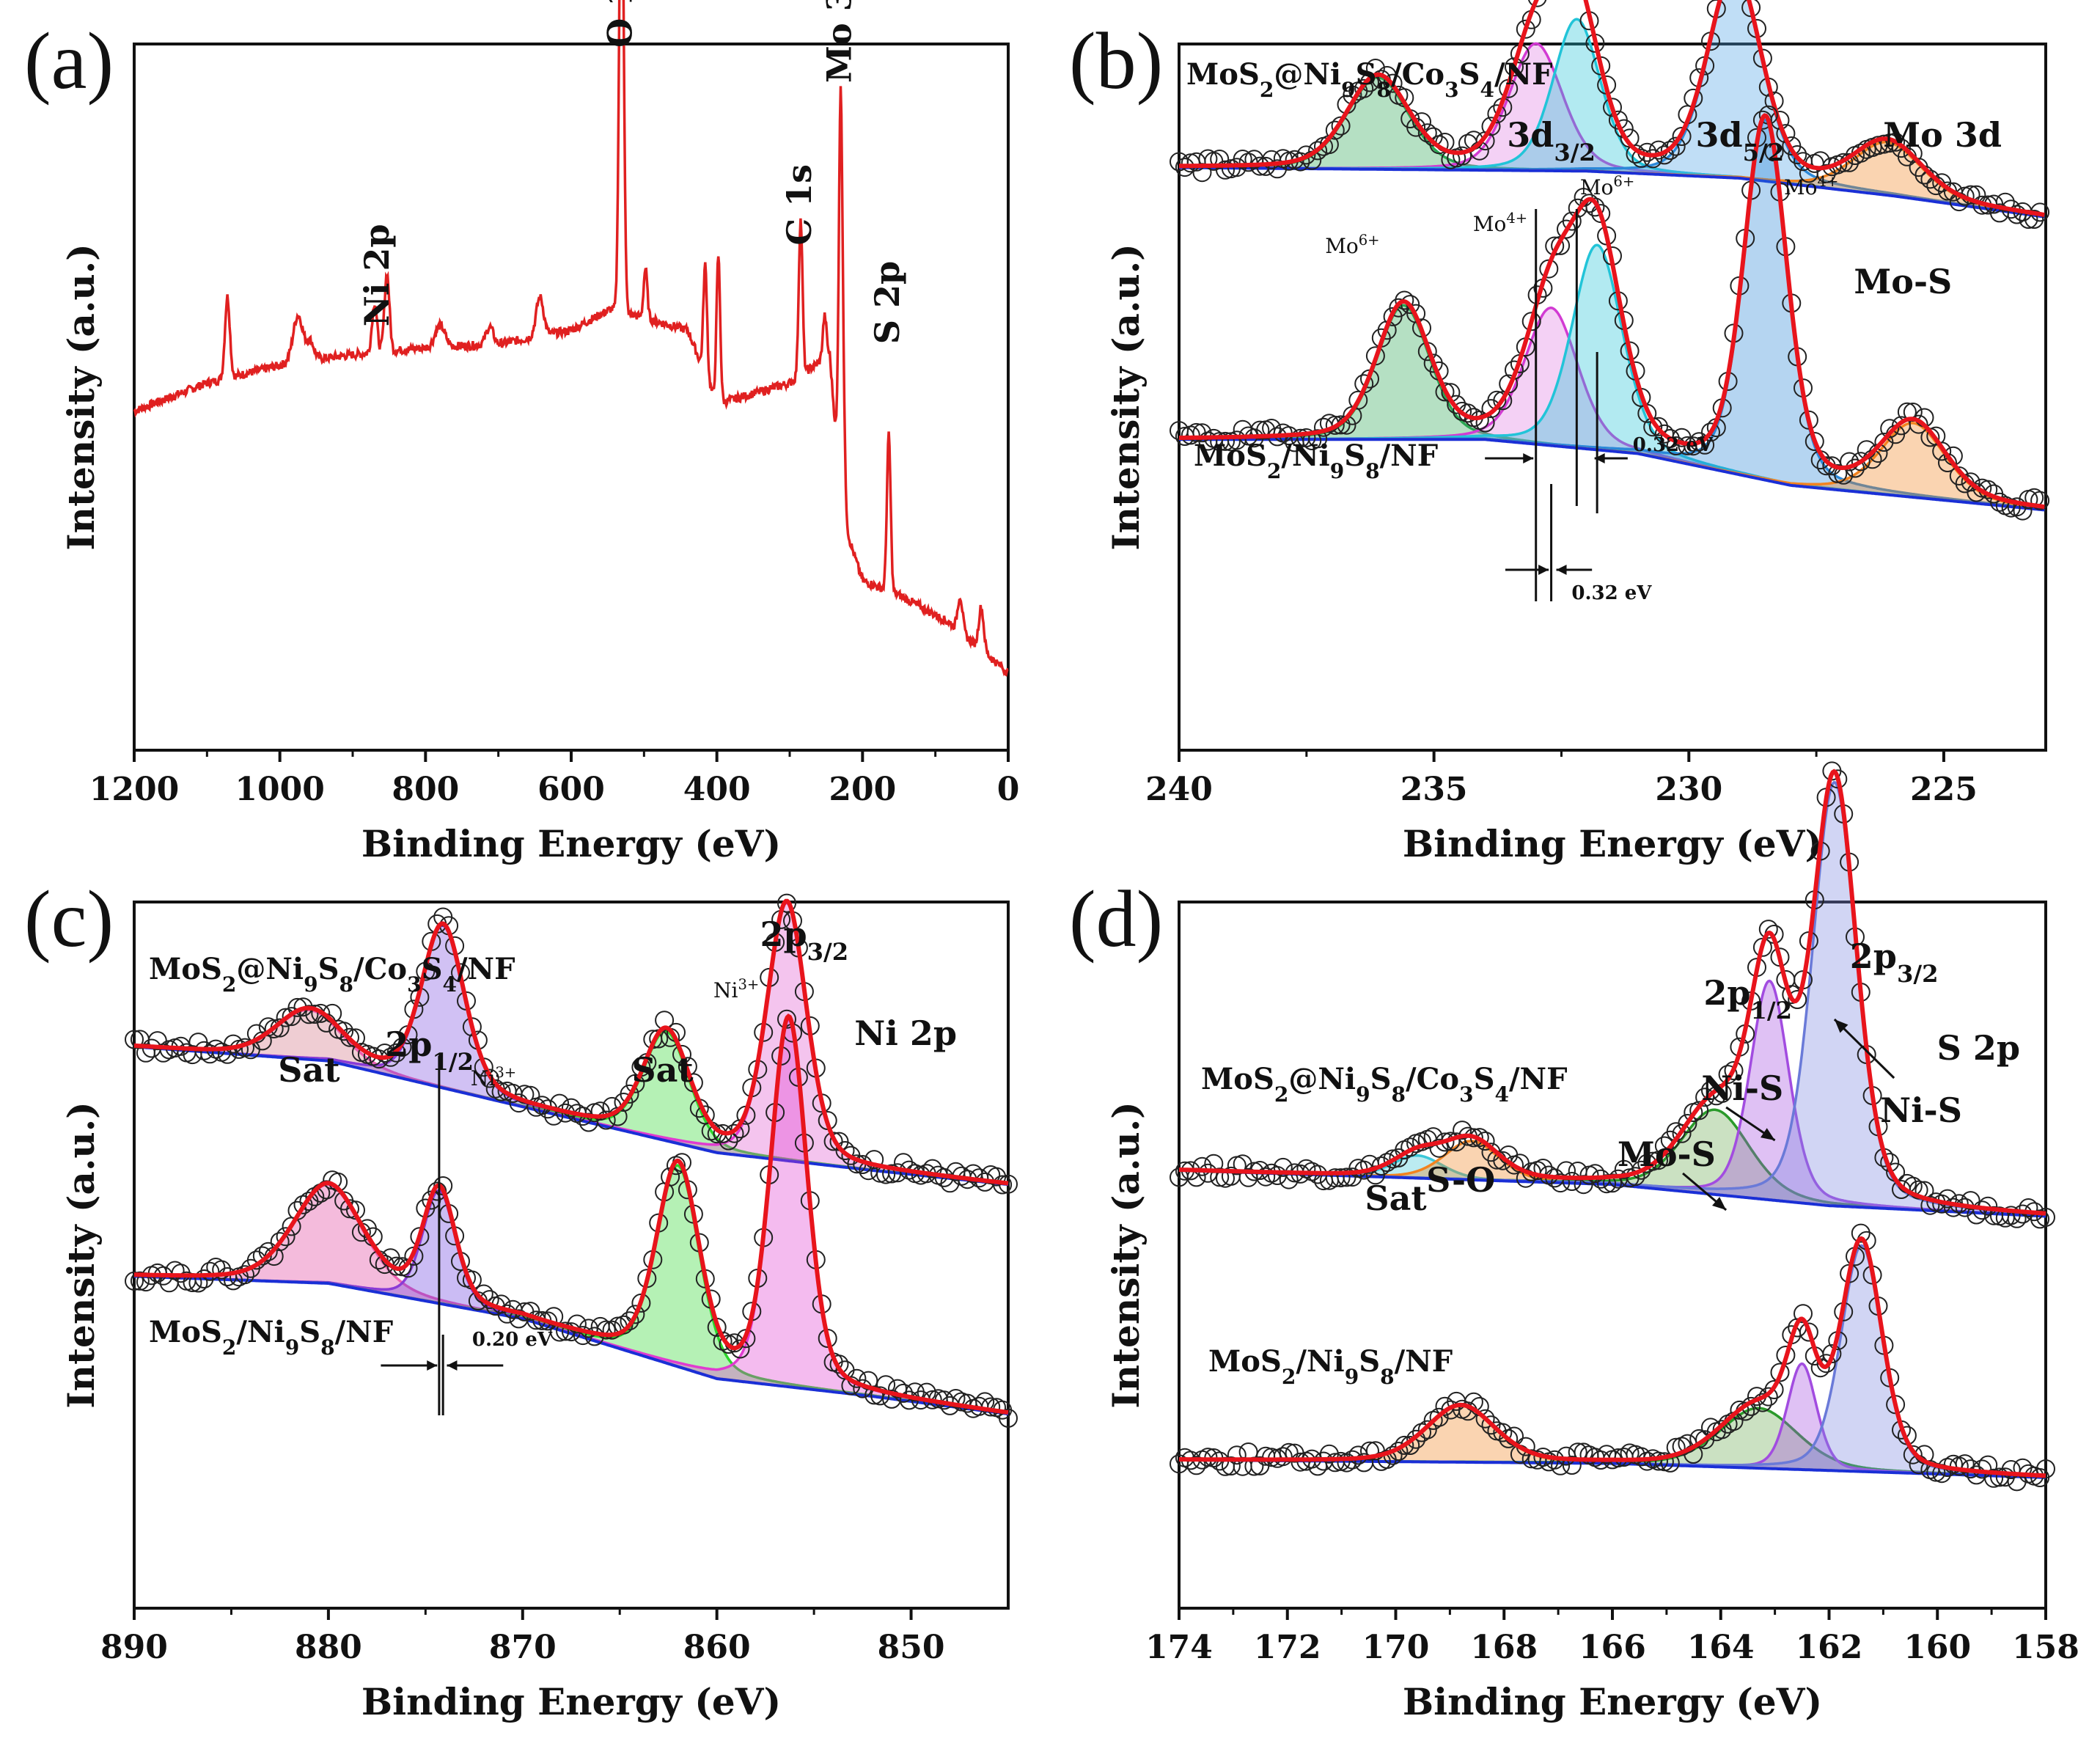 The width and height of the screenshot is (2100, 1738). What do you see at coordinates (332, 974) in the screenshot?
I see `sample-label-composite: MoS2@Ni9S8/Co3S4/NF` at bounding box center [332, 974].